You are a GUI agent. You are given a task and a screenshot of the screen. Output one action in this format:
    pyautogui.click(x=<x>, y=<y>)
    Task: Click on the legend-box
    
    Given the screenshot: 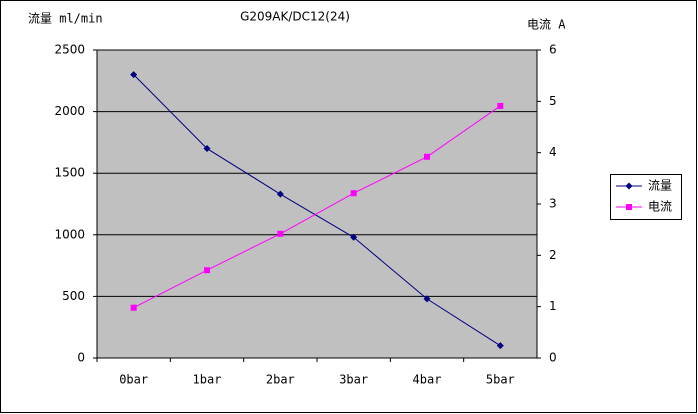 What is the action you would take?
    pyautogui.click(x=646, y=197)
    